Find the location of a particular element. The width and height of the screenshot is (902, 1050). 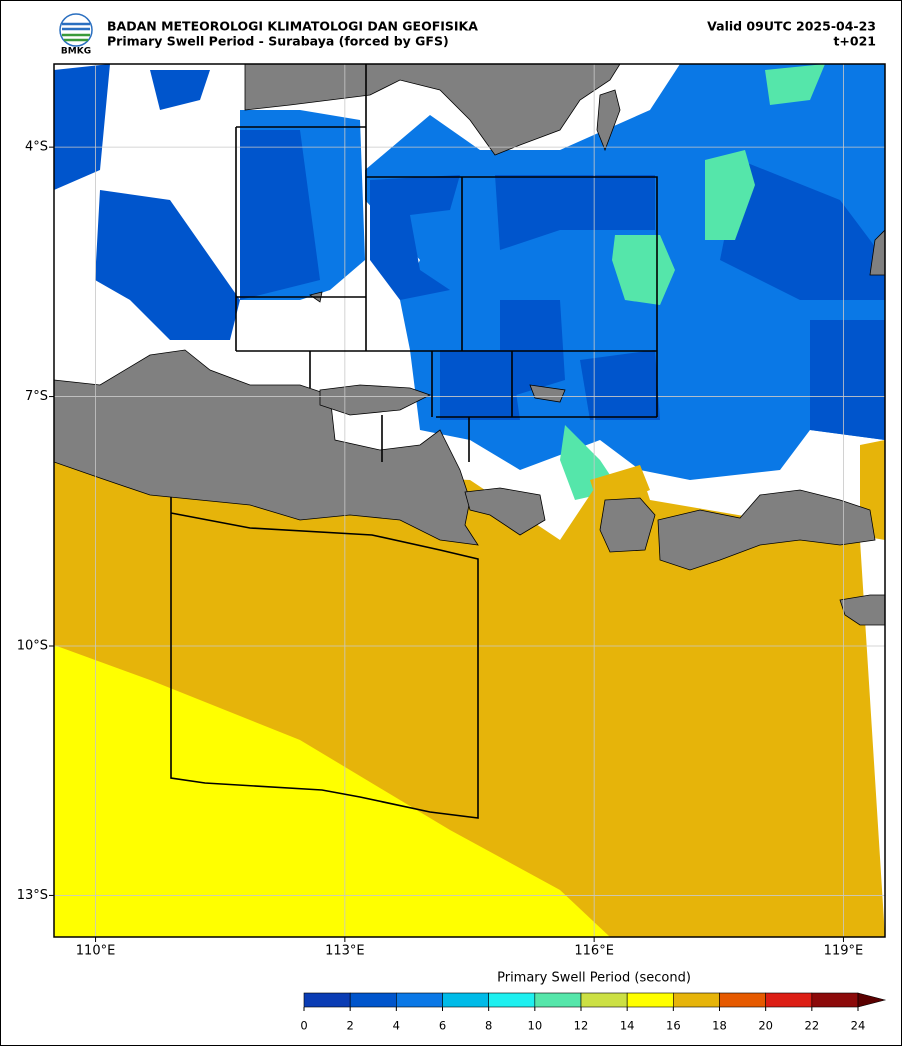

y-tick-label: 4°S is located at coordinates (36, 147).